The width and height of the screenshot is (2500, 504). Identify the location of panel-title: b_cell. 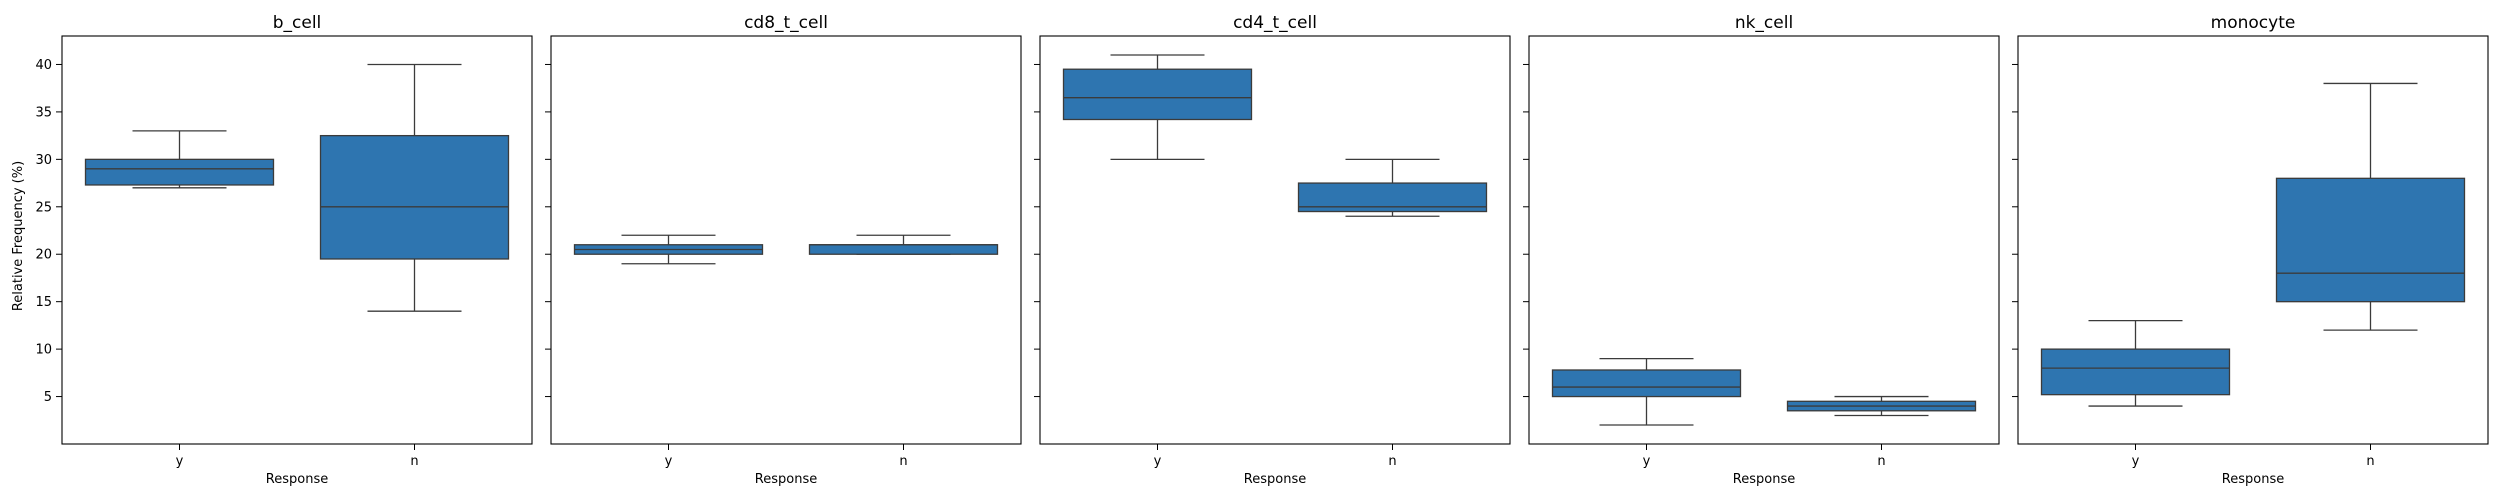
(297, 23).